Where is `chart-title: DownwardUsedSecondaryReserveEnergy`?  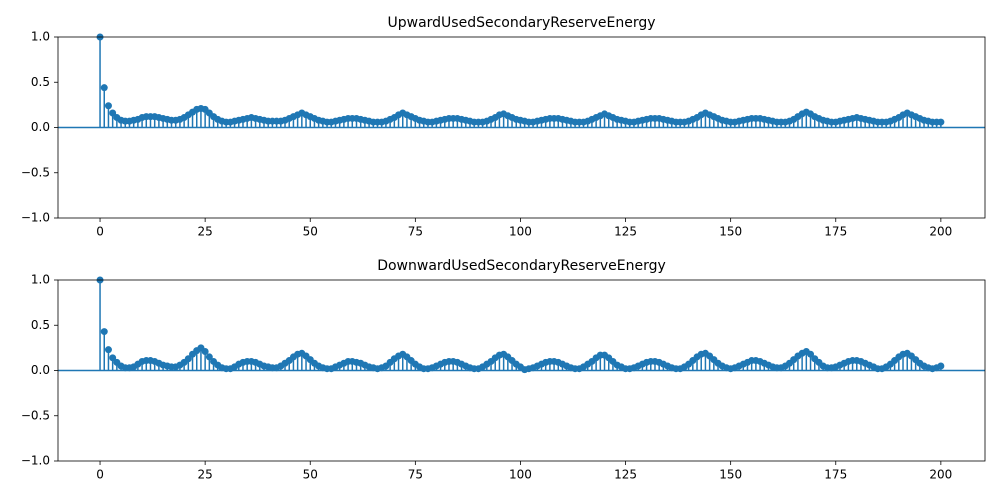
chart-title: DownwardUsedSecondaryReserveEnergy is located at coordinates (521, 266).